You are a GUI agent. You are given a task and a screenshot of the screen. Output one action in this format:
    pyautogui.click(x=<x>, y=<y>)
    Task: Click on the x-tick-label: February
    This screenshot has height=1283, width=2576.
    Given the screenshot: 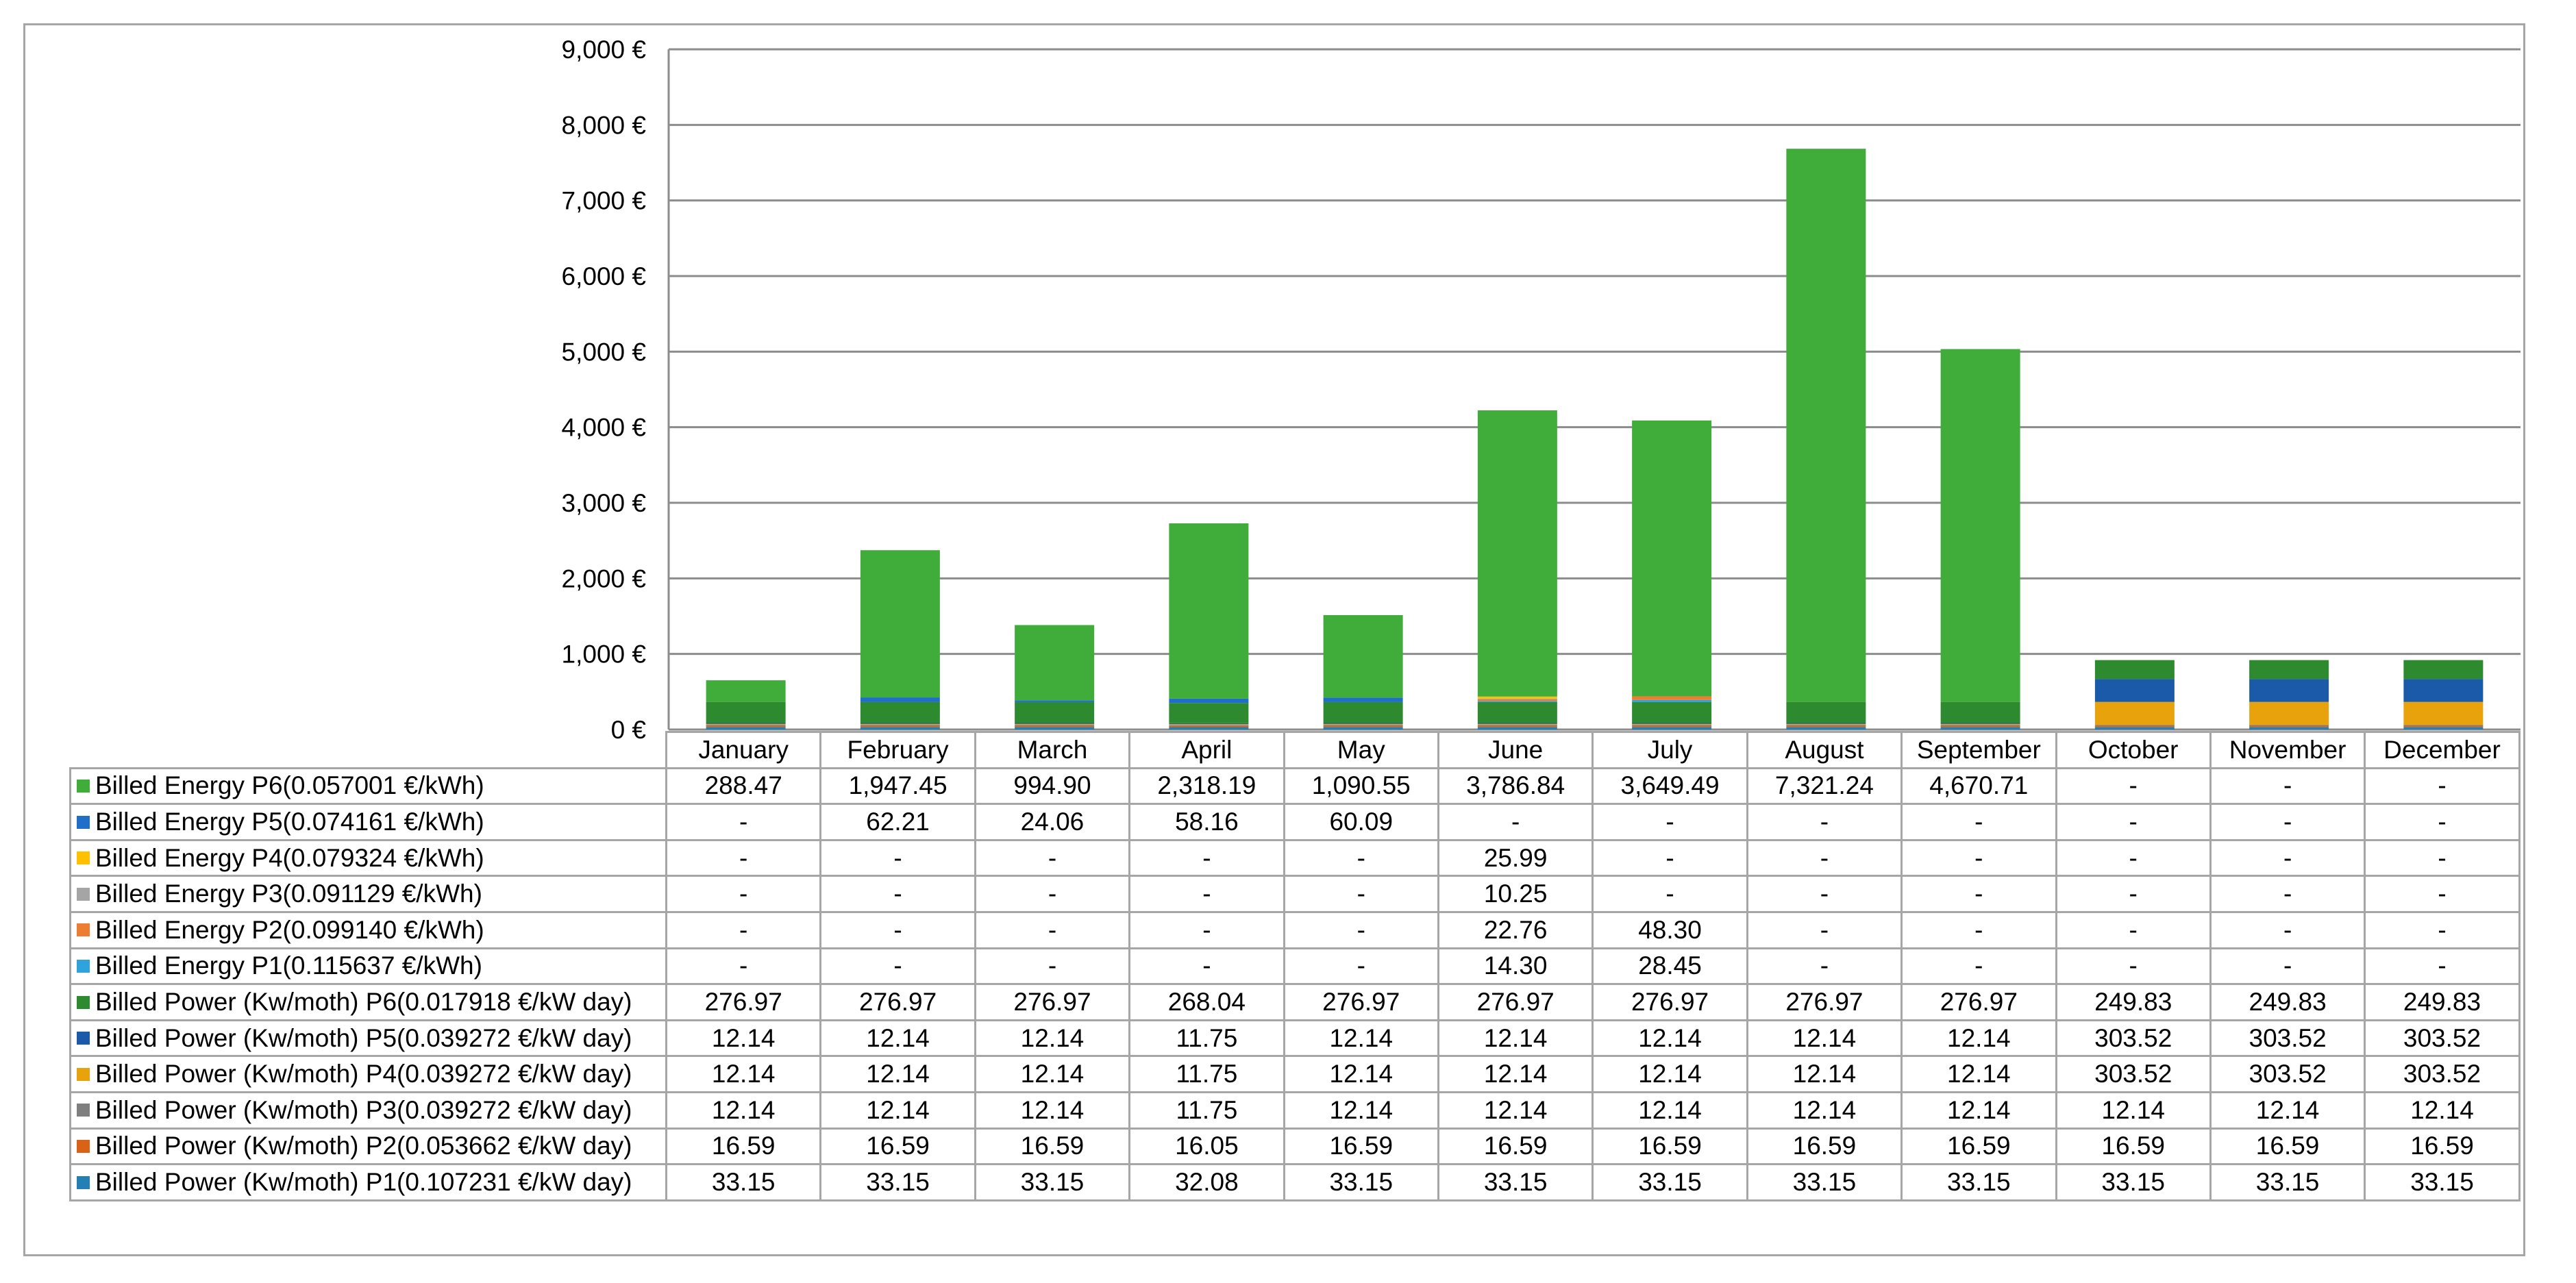 What is the action you would take?
    pyautogui.click(x=898, y=750)
    